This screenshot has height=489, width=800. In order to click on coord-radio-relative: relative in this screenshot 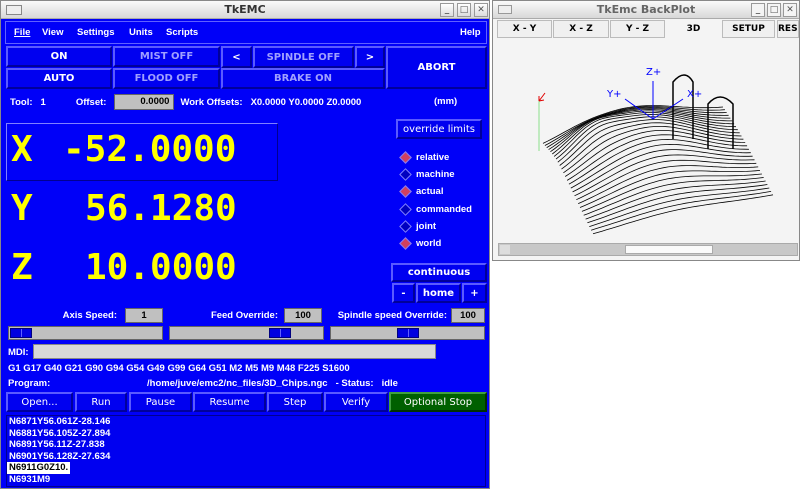, I will do `click(424, 157)`.